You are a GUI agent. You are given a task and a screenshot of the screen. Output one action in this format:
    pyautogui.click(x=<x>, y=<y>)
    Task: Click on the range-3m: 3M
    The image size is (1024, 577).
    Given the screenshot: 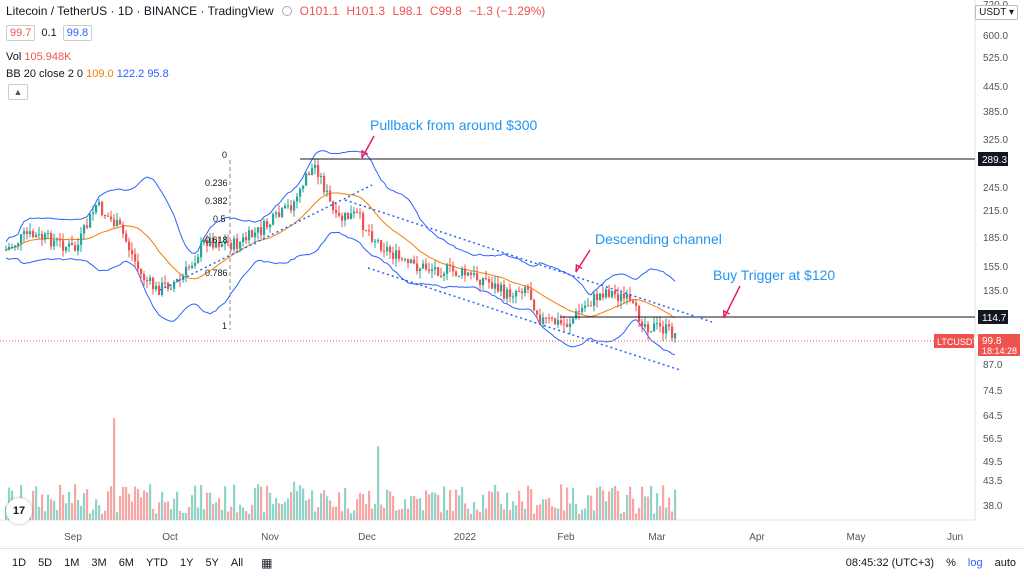 What is the action you would take?
    pyautogui.click(x=99, y=563)
    